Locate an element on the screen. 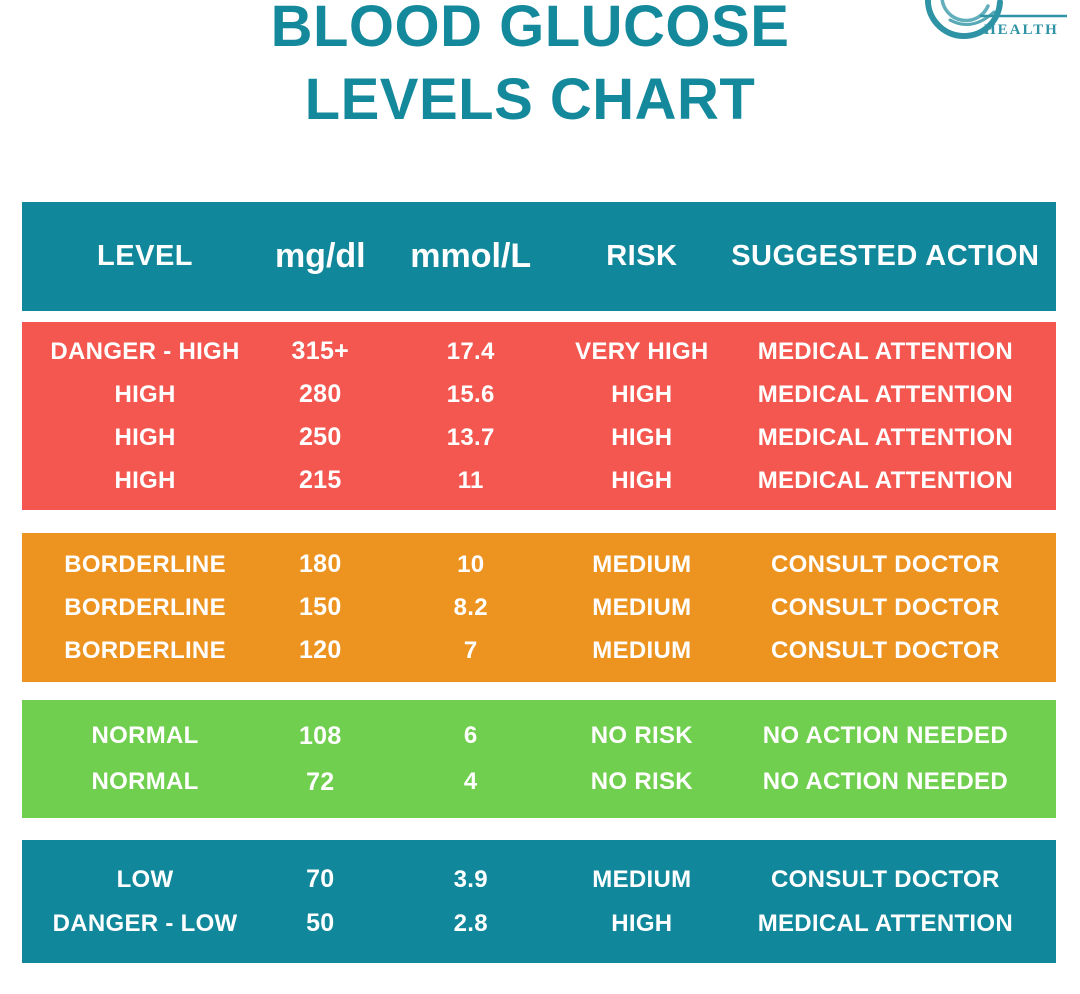 The image size is (1080, 994). cell-level: DANGER - LOW is located at coordinates (145, 923).